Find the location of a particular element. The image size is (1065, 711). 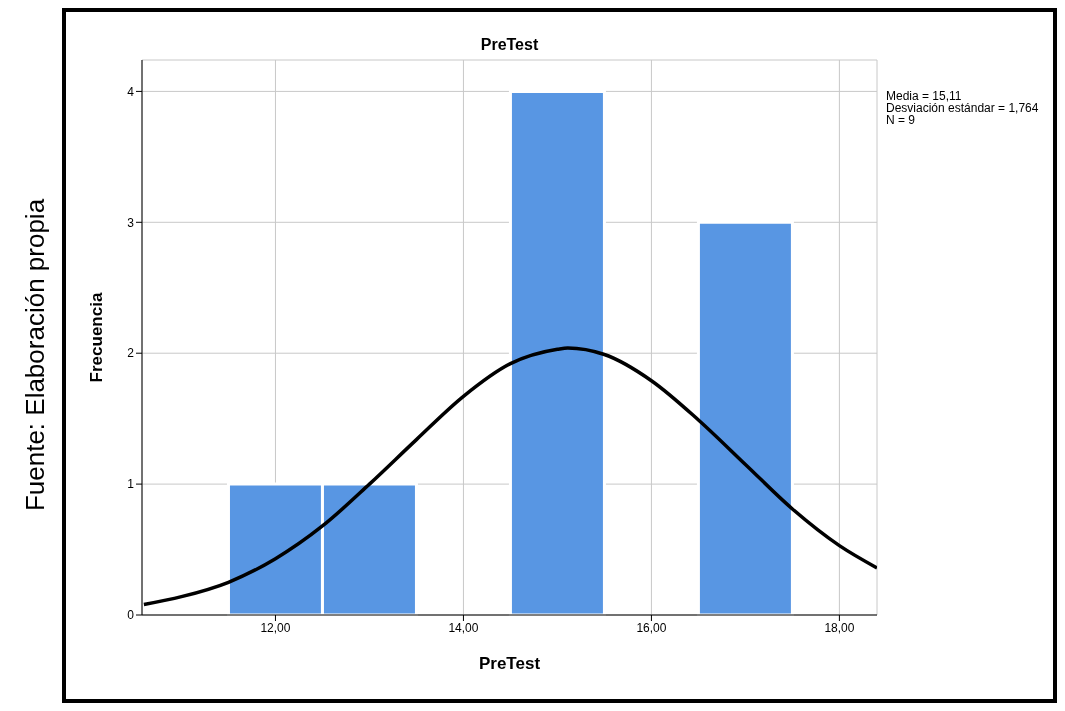

x-tick-label: 16,00 is located at coordinates (651, 627).